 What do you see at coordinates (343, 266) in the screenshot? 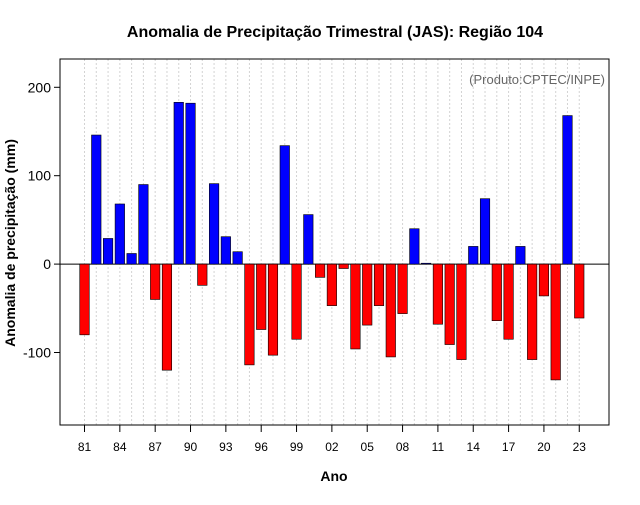
I see `bar-2003` at bounding box center [343, 266].